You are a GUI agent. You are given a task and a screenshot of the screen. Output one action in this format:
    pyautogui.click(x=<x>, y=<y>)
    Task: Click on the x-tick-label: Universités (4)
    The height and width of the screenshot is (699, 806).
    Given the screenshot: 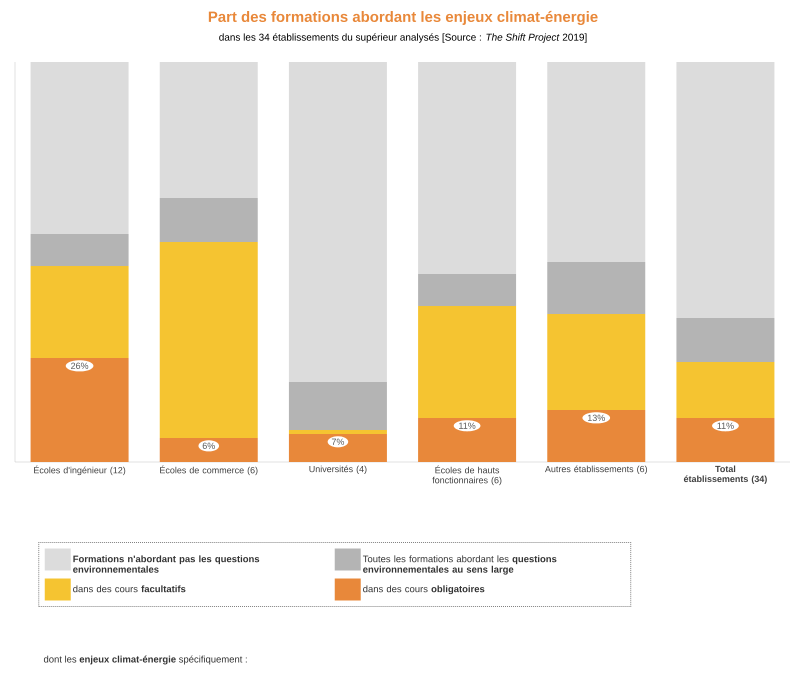 What is the action you would take?
    pyautogui.click(x=338, y=470)
    